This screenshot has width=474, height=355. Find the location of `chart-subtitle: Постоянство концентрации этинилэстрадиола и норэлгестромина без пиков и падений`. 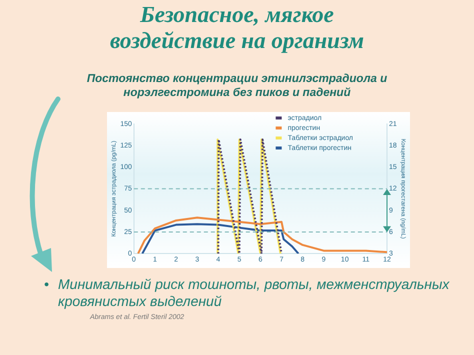

chart-subtitle: Постоянство концентрации этинилэстрадиола и норэлгестромина без пиков и падений is located at coordinates (237, 86).